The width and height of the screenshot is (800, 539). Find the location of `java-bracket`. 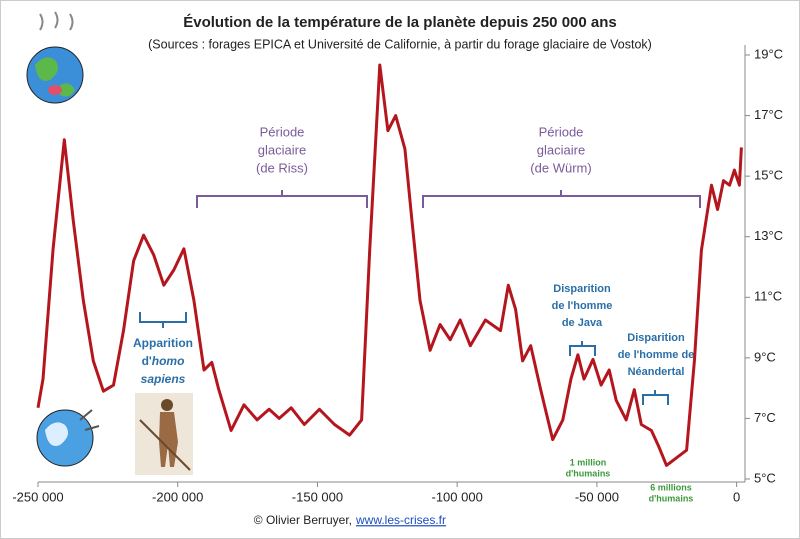

java-bracket is located at coordinates (582, 348).